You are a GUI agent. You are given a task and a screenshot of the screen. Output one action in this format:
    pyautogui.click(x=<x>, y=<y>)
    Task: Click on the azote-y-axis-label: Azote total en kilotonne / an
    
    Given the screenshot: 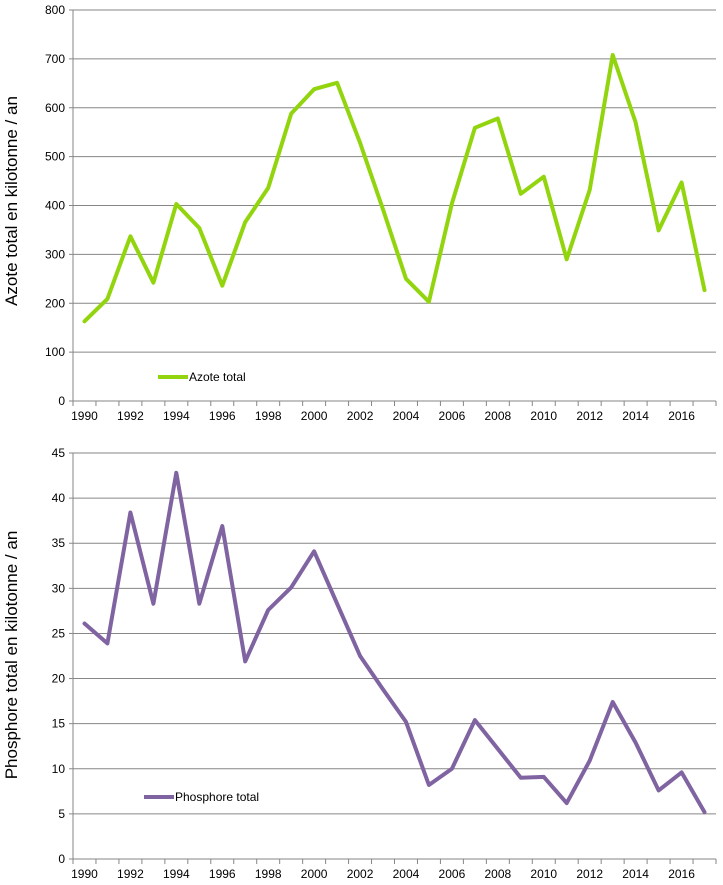 What is the action you would take?
    pyautogui.click(x=11, y=201)
    